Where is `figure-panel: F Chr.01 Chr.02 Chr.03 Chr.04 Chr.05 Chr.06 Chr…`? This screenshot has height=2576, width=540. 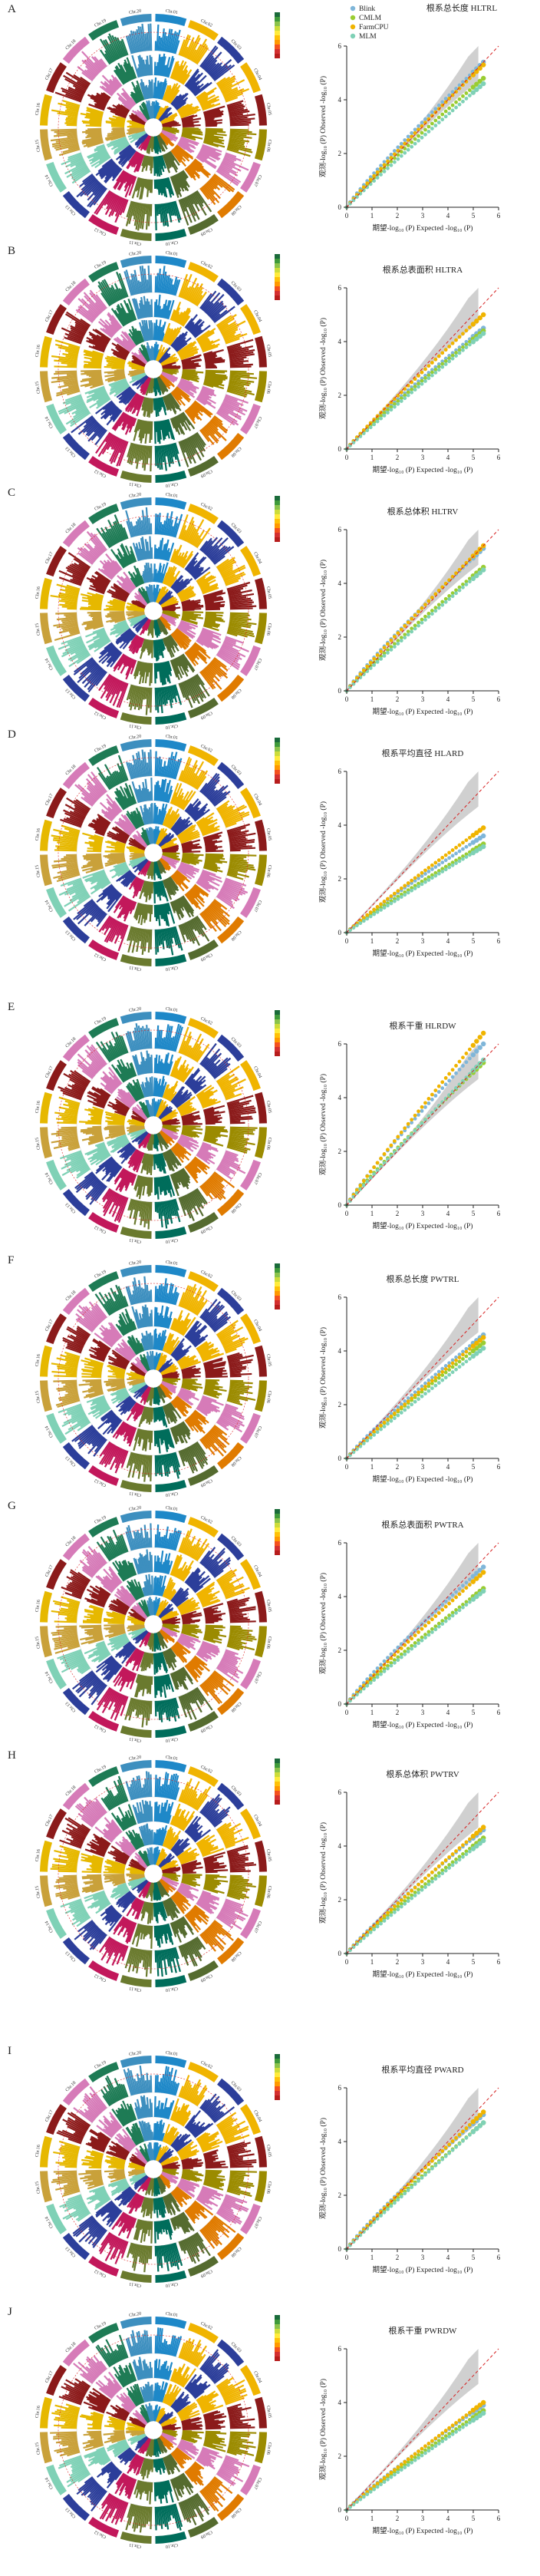 figure-panel: F Chr.01 Chr.02 Chr.03 Chr.04 Chr.05 Chr.06 Chr… is located at coordinates (270, 1374).